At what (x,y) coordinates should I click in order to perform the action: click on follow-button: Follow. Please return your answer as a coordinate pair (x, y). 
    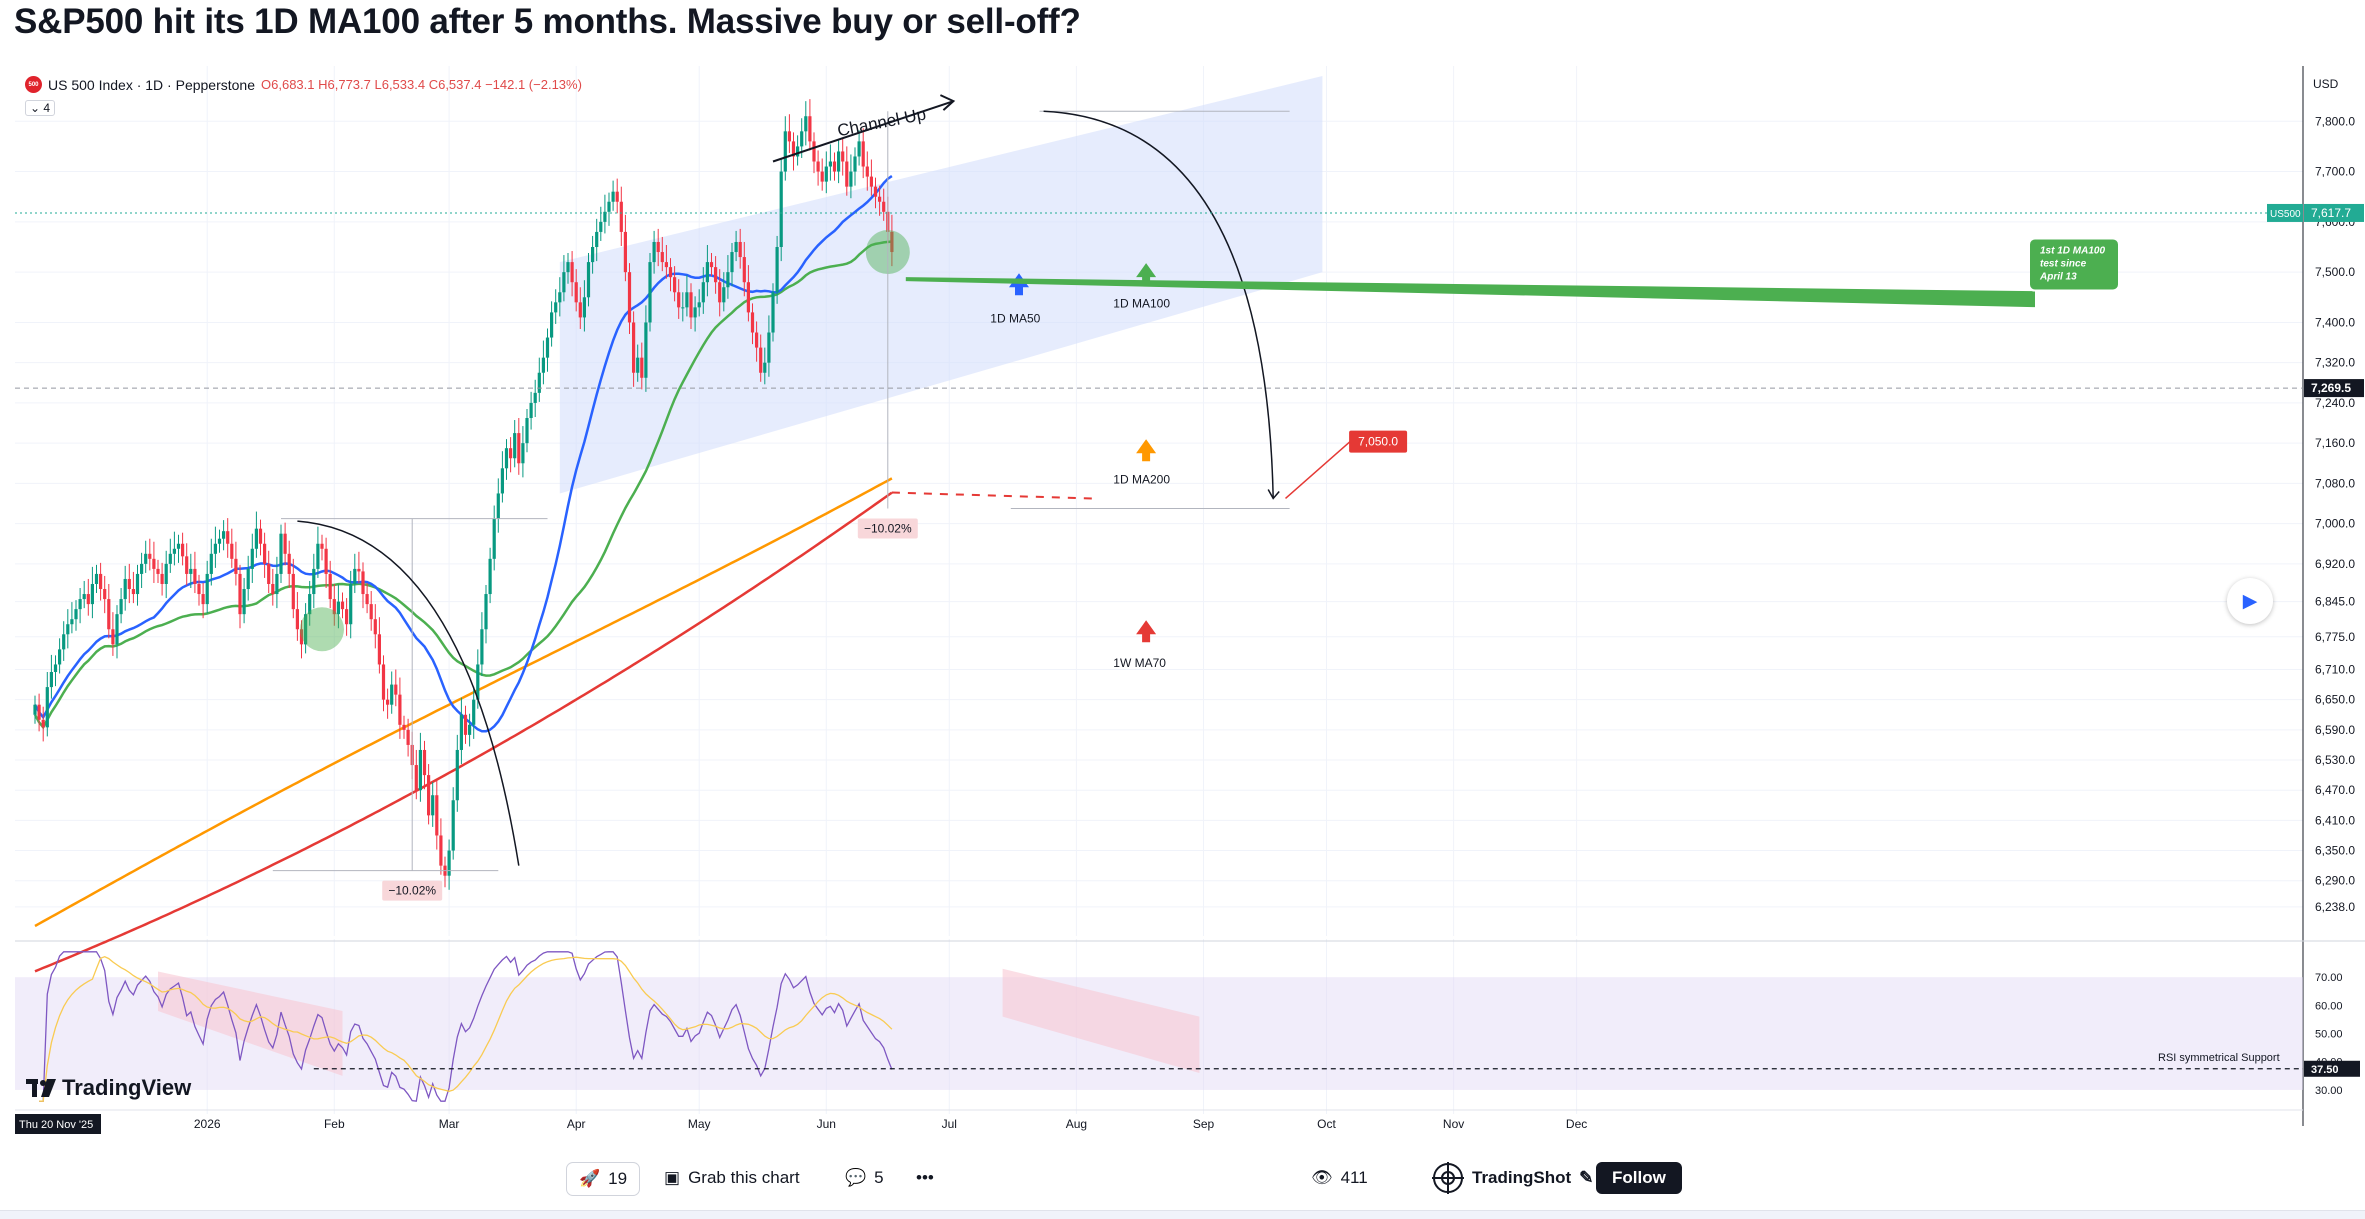
    Looking at the image, I should click on (1639, 1178).